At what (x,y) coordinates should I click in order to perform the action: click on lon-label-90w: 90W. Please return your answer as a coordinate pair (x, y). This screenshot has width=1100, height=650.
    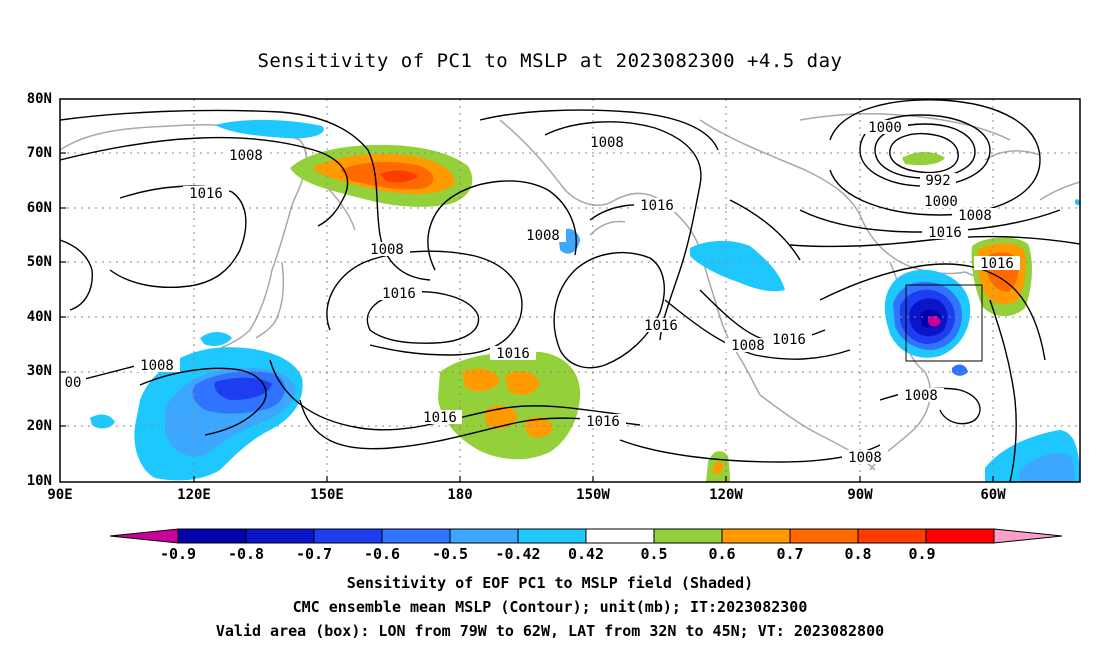
    Looking at the image, I should click on (860, 495).